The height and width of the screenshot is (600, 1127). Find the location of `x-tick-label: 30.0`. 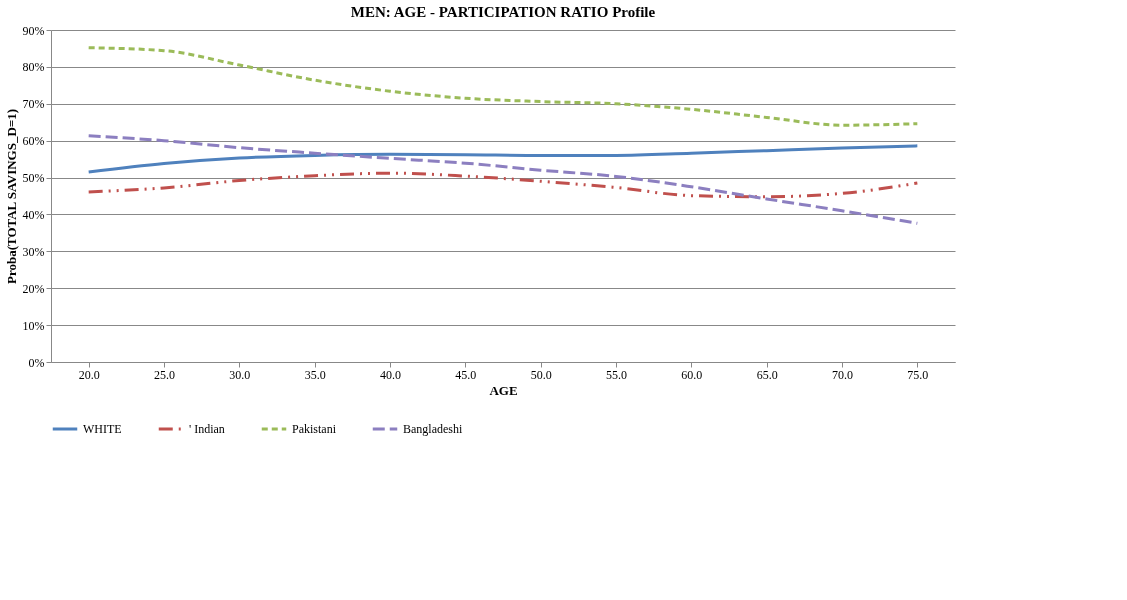

x-tick-label: 30.0 is located at coordinates (240, 374).